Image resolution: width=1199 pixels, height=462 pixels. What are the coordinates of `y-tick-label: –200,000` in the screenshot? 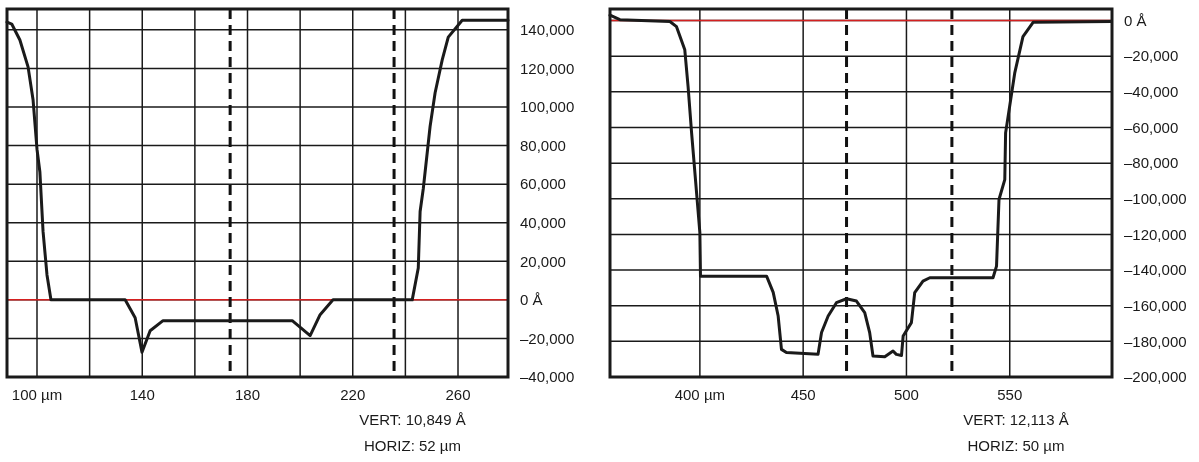 It's located at (1155, 377).